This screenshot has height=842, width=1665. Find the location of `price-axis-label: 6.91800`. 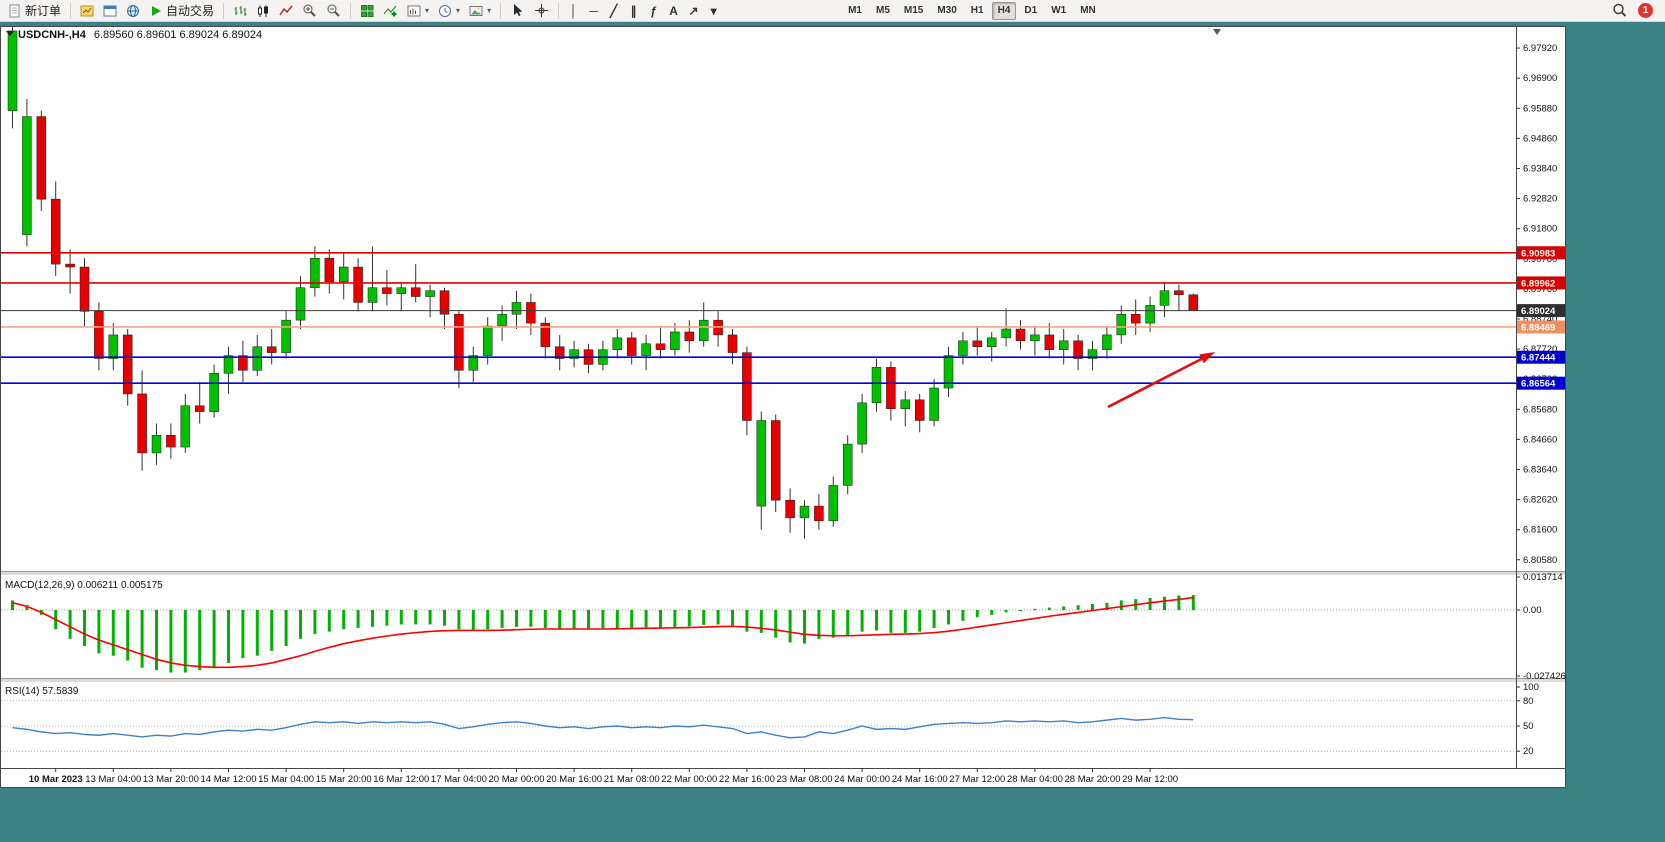

price-axis-label: 6.91800 is located at coordinates (1540, 229).